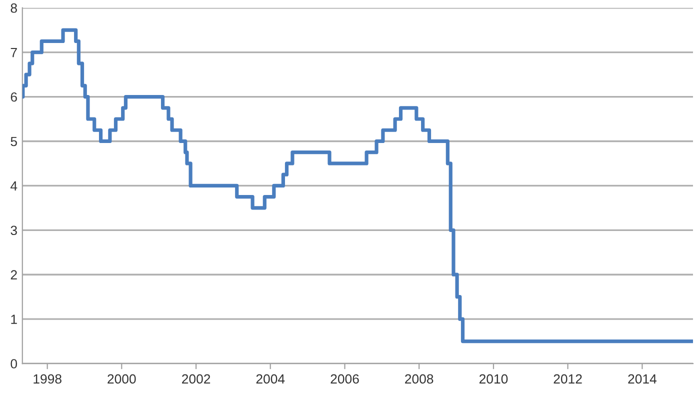  What do you see at coordinates (13, 141) in the screenshot?
I see `y-tick-label: 5` at bounding box center [13, 141].